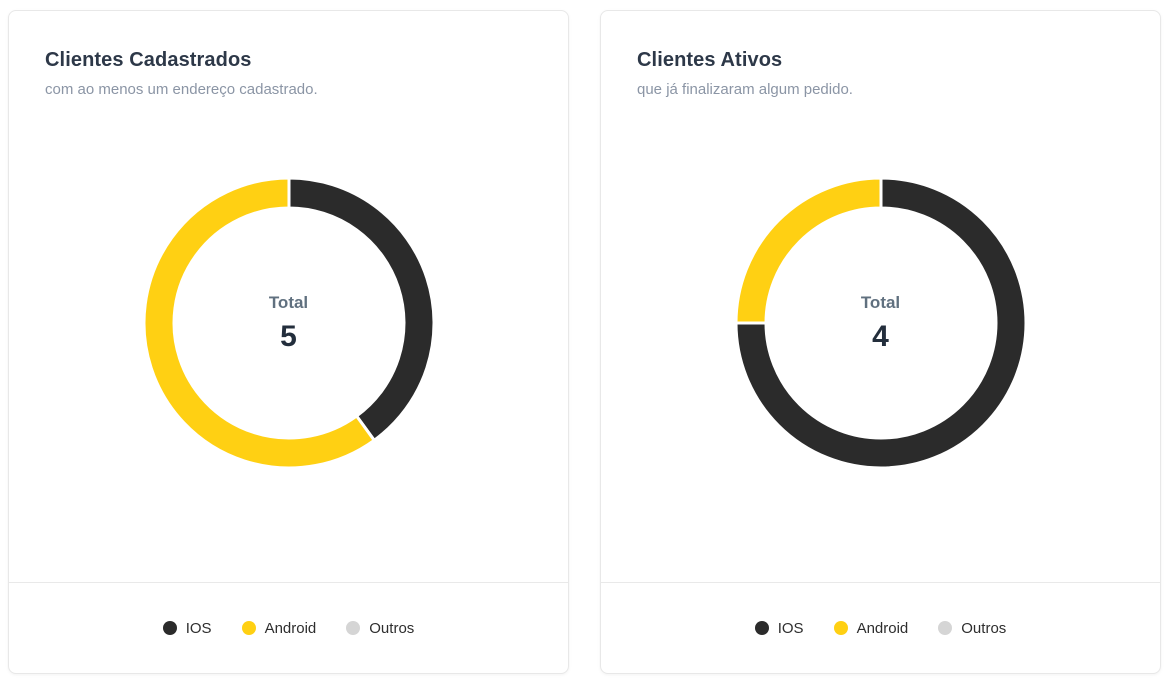 This screenshot has height=687, width=1176. What do you see at coordinates (181, 89) in the screenshot?
I see `card-subtitle: com ao menos um endereço cadastrado.` at bounding box center [181, 89].